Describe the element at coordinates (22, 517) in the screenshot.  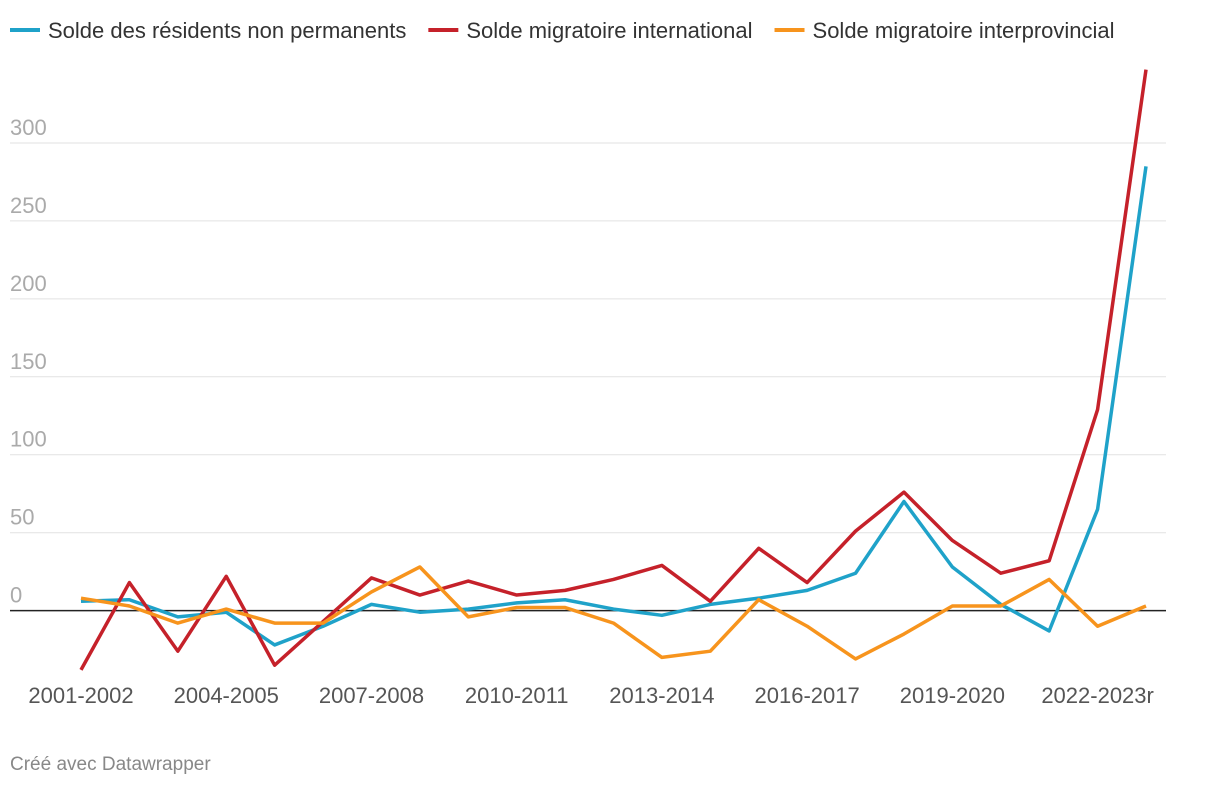
I see `y-tick-label: 50` at that location.